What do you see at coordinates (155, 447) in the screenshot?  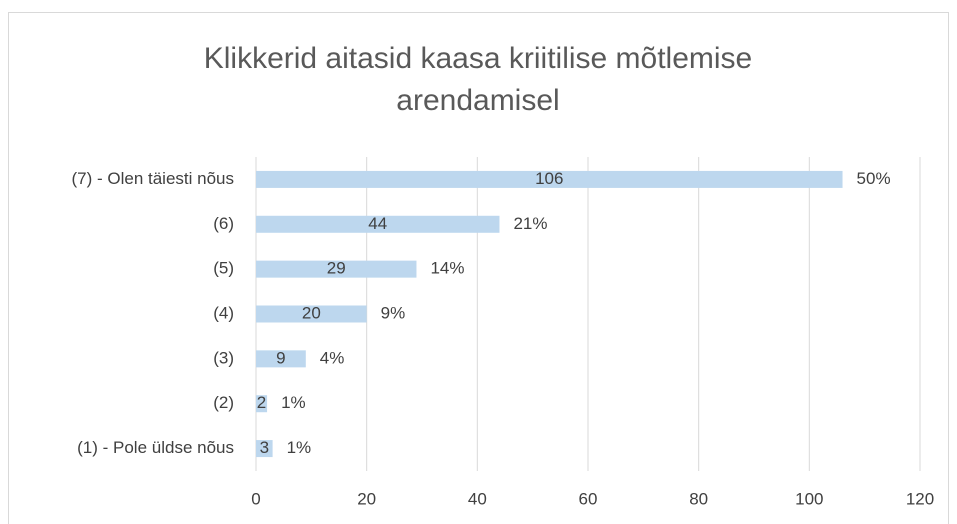 I see `y-tick-label: (1) - Pole üldse nõus` at bounding box center [155, 447].